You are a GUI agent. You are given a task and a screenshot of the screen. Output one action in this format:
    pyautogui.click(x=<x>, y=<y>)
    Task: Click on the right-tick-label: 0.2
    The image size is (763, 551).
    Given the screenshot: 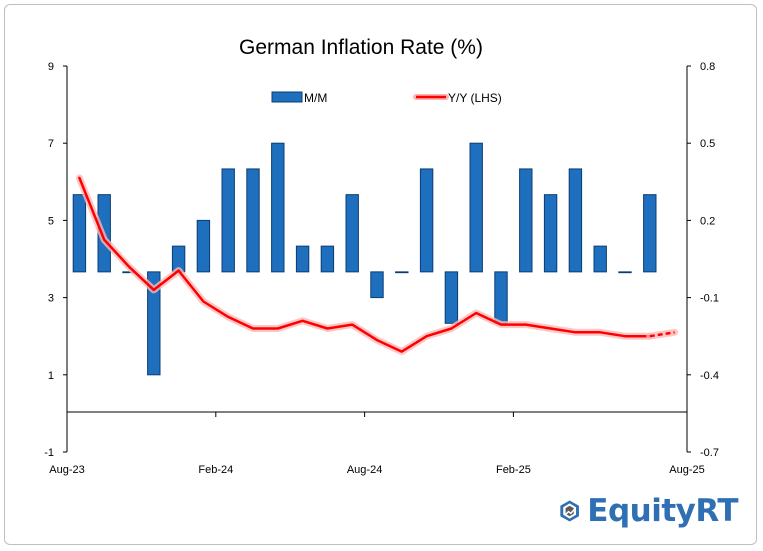 What is the action you would take?
    pyautogui.click(x=707, y=221)
    